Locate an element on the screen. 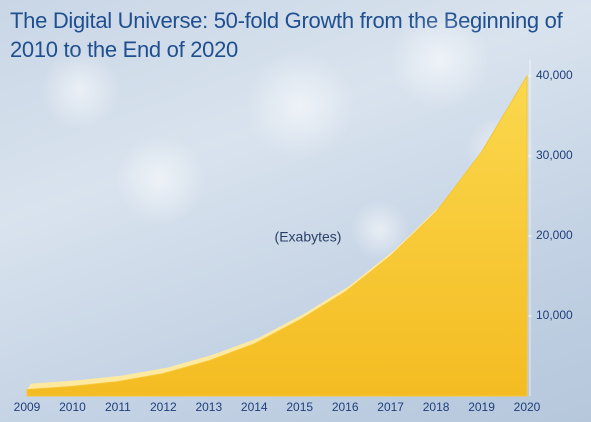 This screenshot has height=422, width=591. x-tick-label: 2014 is located at coordinates (254, 407).